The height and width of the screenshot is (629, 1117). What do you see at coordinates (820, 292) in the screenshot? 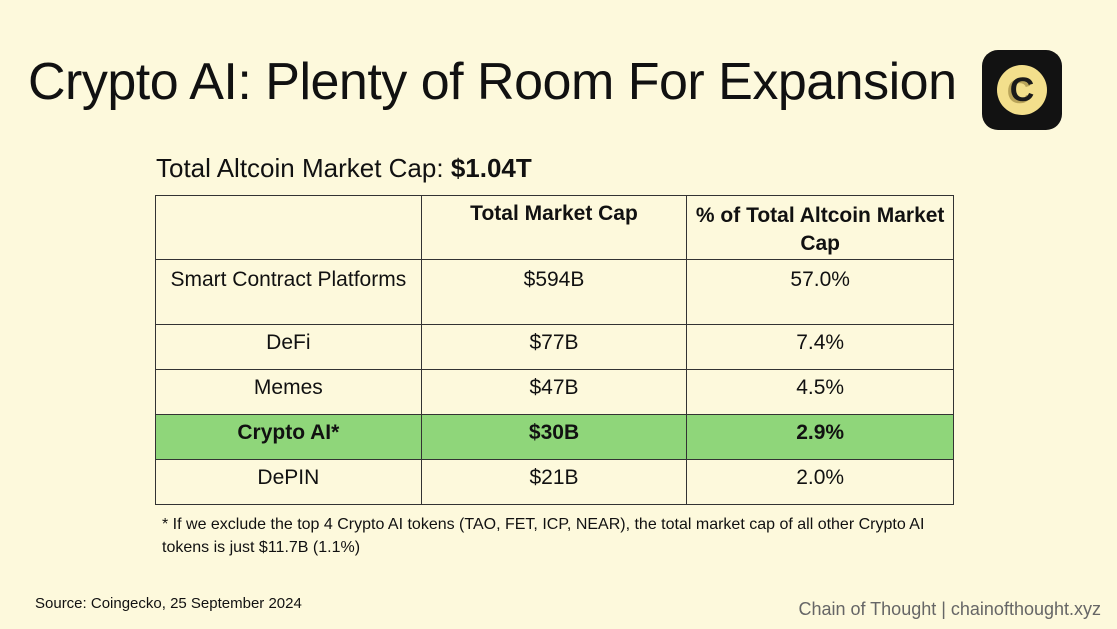
I see `cell-percent: 57.0%` at bounding box center [820, 292].